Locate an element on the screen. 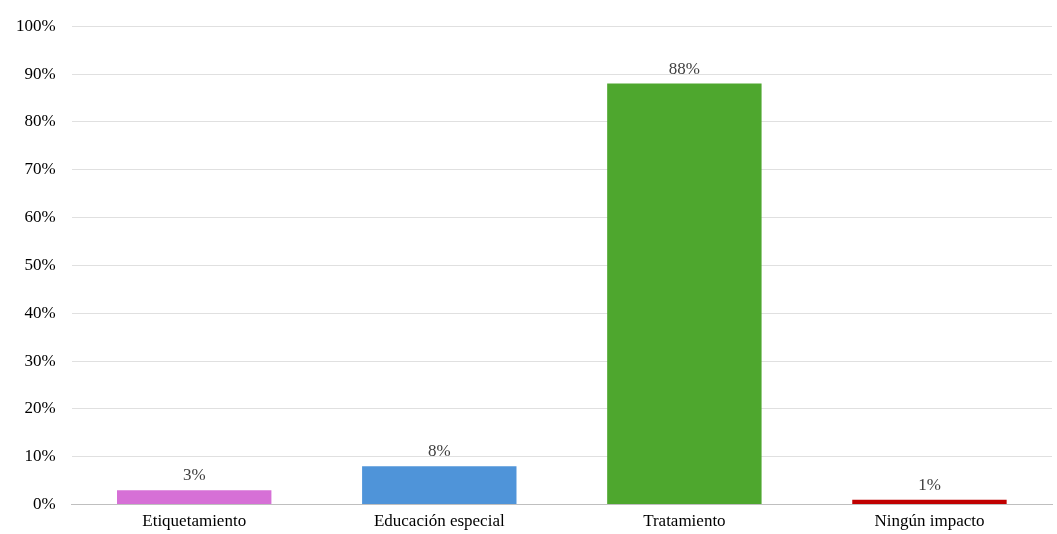 The width and height of the screenshot is (1057, 534). y-tick-label: 20% is located at coordinates (40, 408).